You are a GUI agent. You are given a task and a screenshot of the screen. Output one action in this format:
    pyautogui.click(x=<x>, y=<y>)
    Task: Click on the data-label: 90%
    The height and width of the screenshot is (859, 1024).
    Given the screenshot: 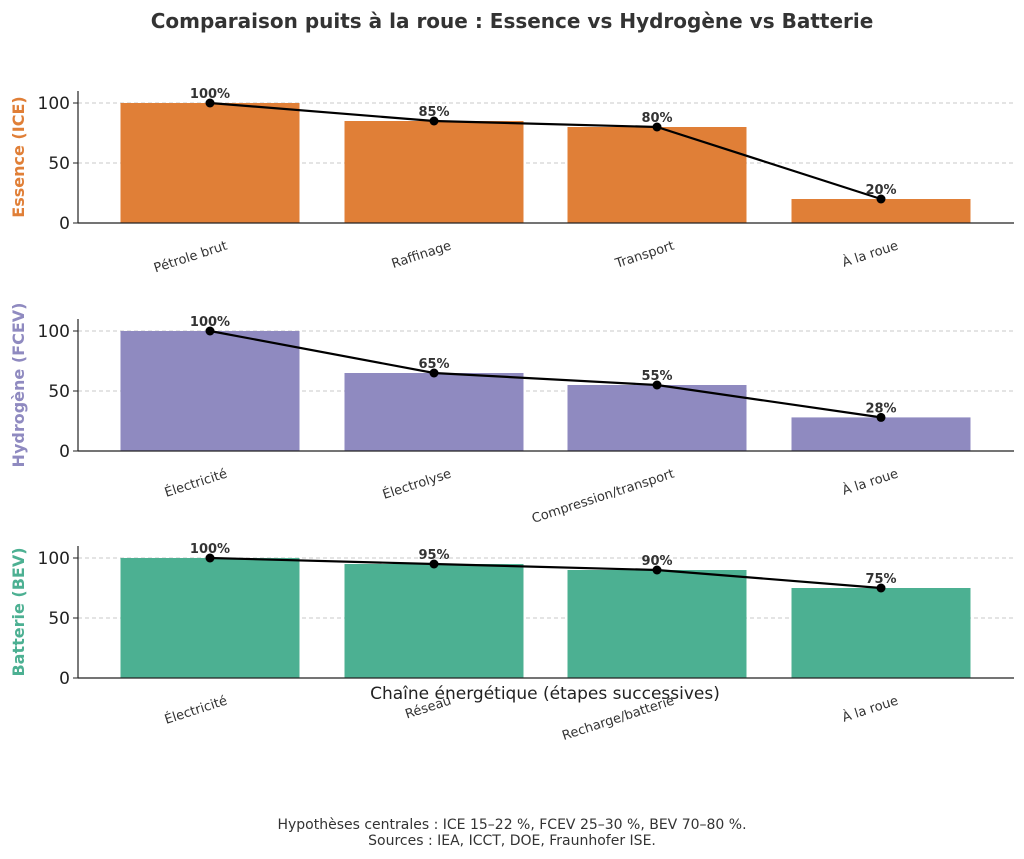 What is the action you would take?
    pyautogui.click(x=656, y=561)
    